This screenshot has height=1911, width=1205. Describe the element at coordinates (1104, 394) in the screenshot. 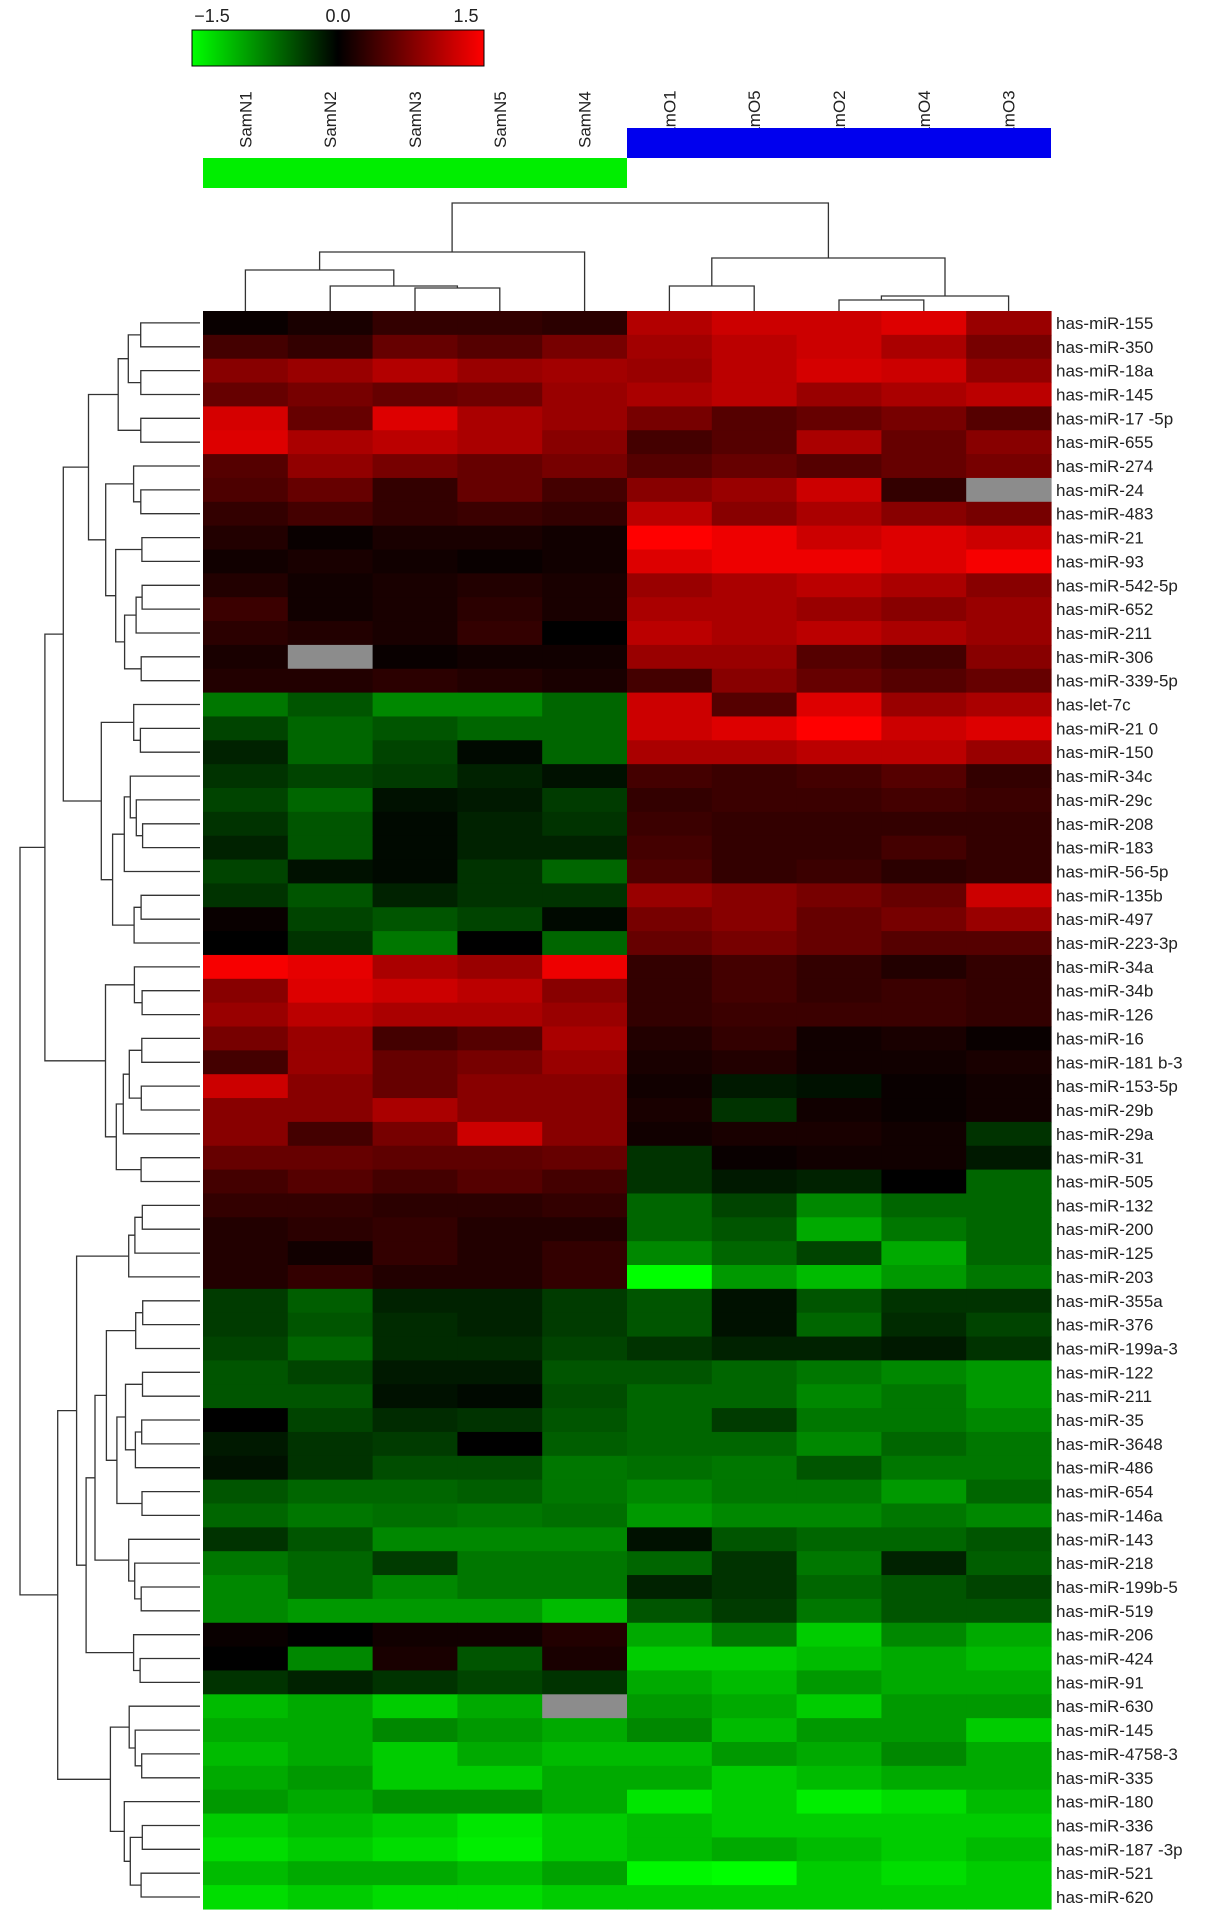

I see `row-label: has-miR-145` at that location.